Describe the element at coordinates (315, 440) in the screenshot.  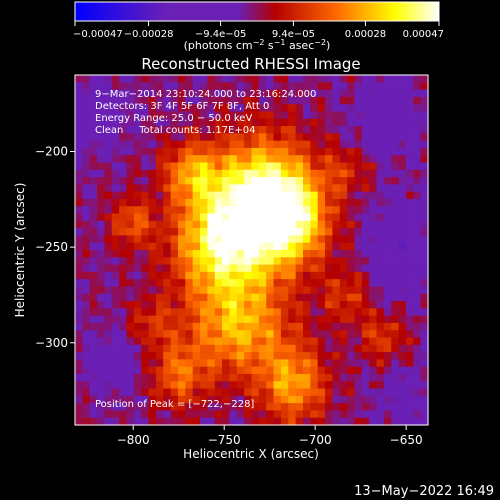
I see `x-tick-label: −700` at that location.